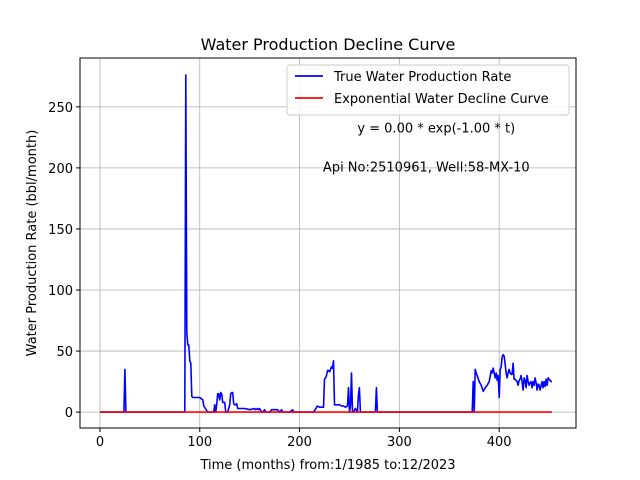 Image resolution: width=640 pixels, height=480 pixels. I want to click on equation-annotation: y = 0.00 * exp(-1.00 * t), so click(436, 128).